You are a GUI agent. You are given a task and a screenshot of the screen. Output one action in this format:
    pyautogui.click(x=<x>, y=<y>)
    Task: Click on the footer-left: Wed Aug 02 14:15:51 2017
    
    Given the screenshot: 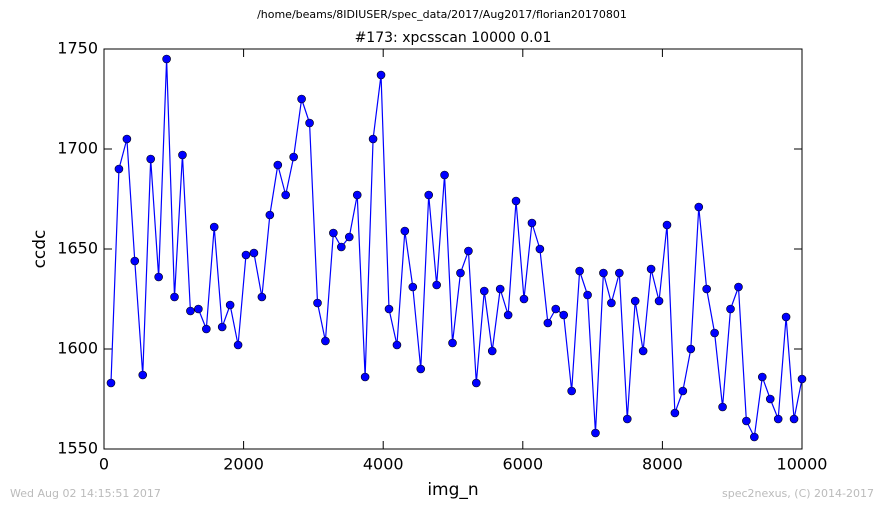 What is the action you would take?
    pyautogui.click(x=85, y=493)
    